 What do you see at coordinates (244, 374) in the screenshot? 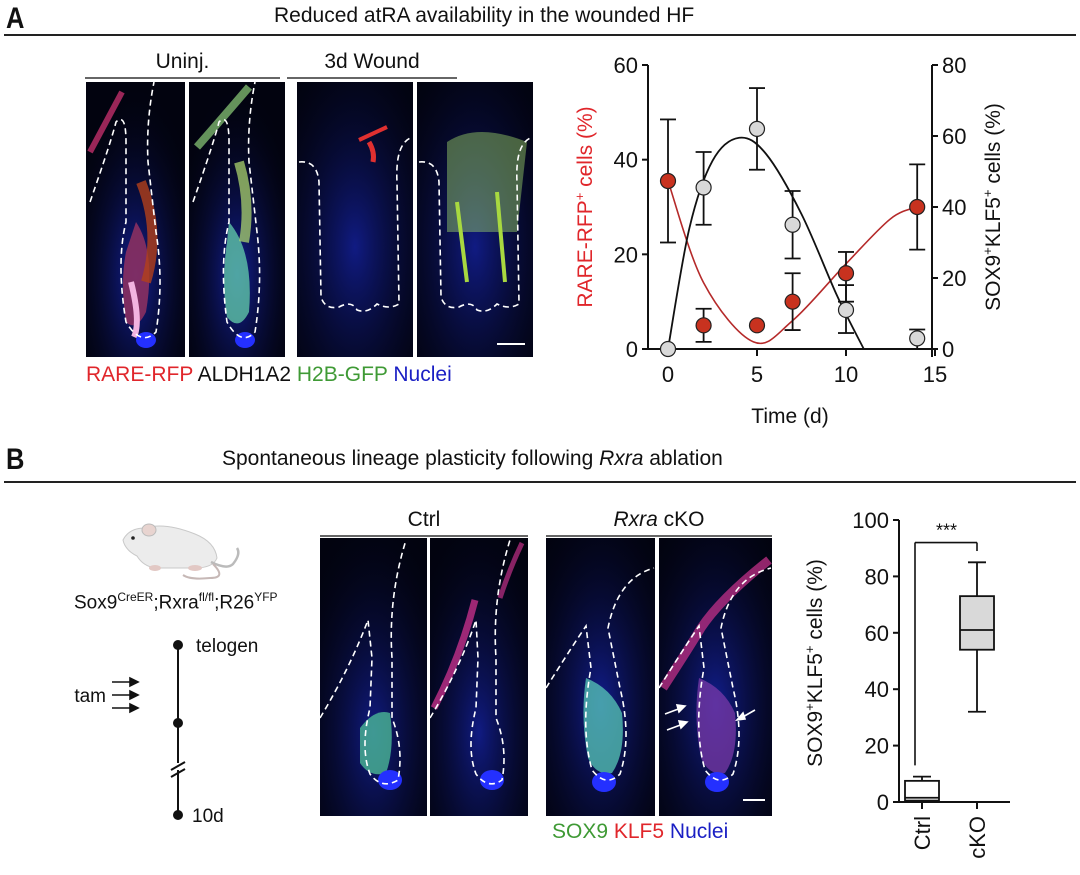
I see `legend-aldh1a2: ALDH1A2` at bounding box center [244, 374].